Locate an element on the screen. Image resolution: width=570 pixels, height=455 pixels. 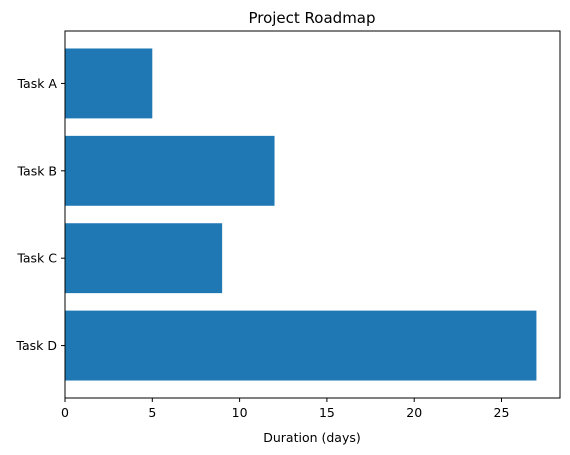
chart-title: Project Roadmap is located at coordinates (311, 18).